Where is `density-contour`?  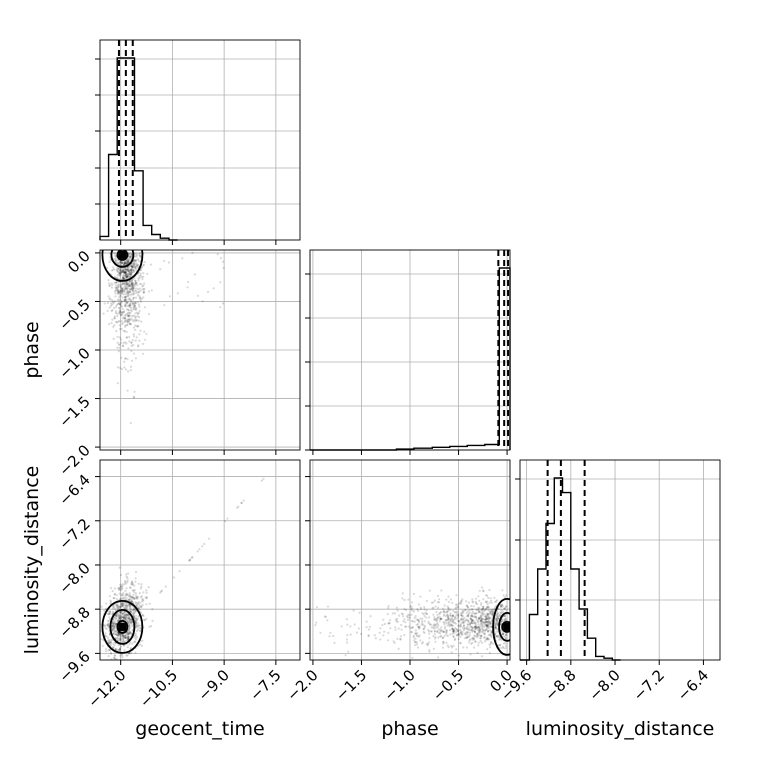
density-contour is located at coordinates (122, 259).